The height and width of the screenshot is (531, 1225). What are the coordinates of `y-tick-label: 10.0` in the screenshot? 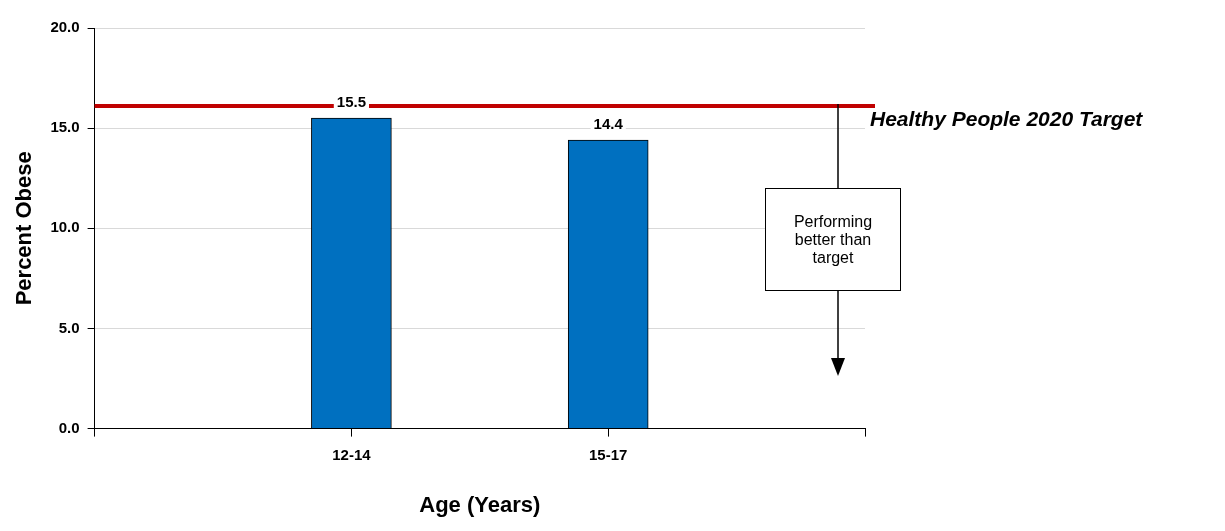 It's located at (65, 227).